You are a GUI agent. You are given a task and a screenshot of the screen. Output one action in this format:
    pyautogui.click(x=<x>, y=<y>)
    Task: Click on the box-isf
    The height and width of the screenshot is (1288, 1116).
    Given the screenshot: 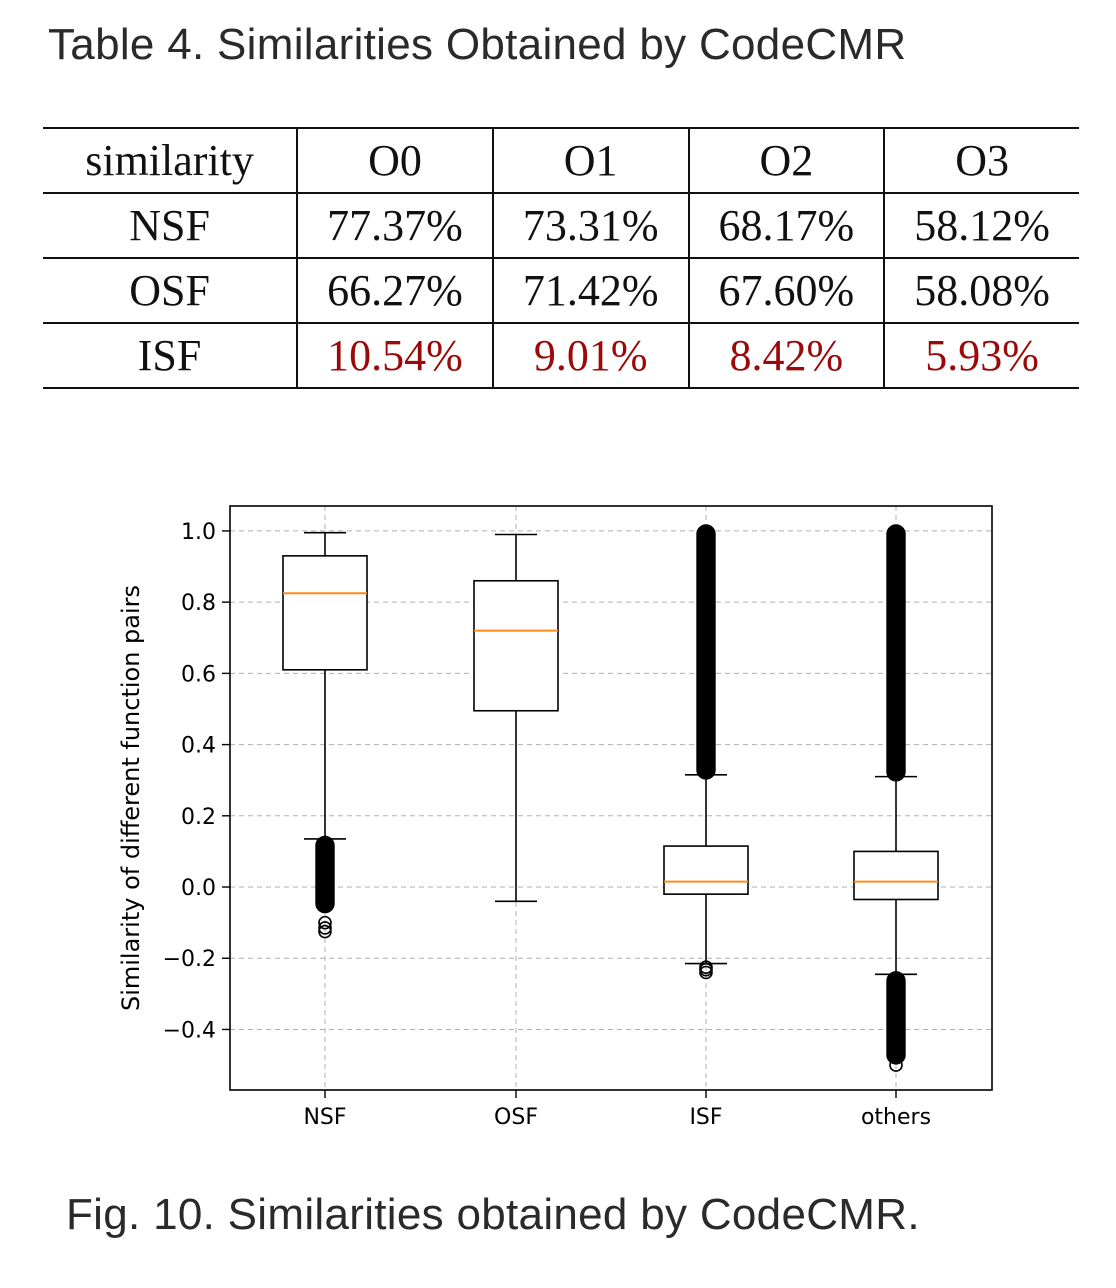 What is the action you would take?
    pyautogui.click(x=706, y=752)
    